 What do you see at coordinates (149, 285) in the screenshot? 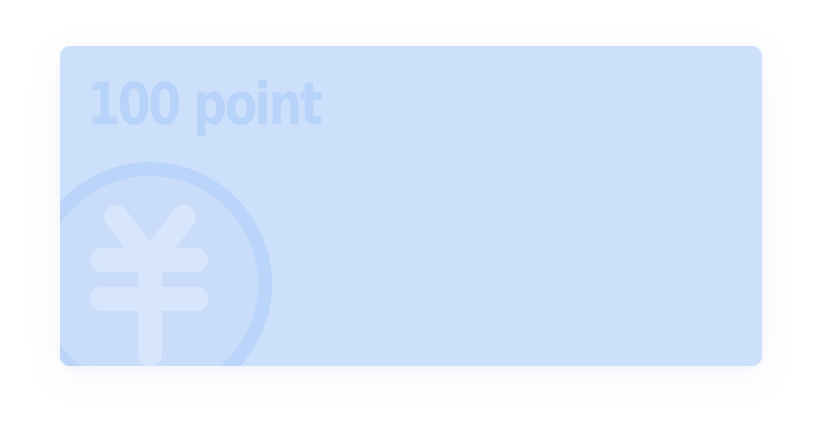
I see `yen-glyph` at bounding box center [149, 285].